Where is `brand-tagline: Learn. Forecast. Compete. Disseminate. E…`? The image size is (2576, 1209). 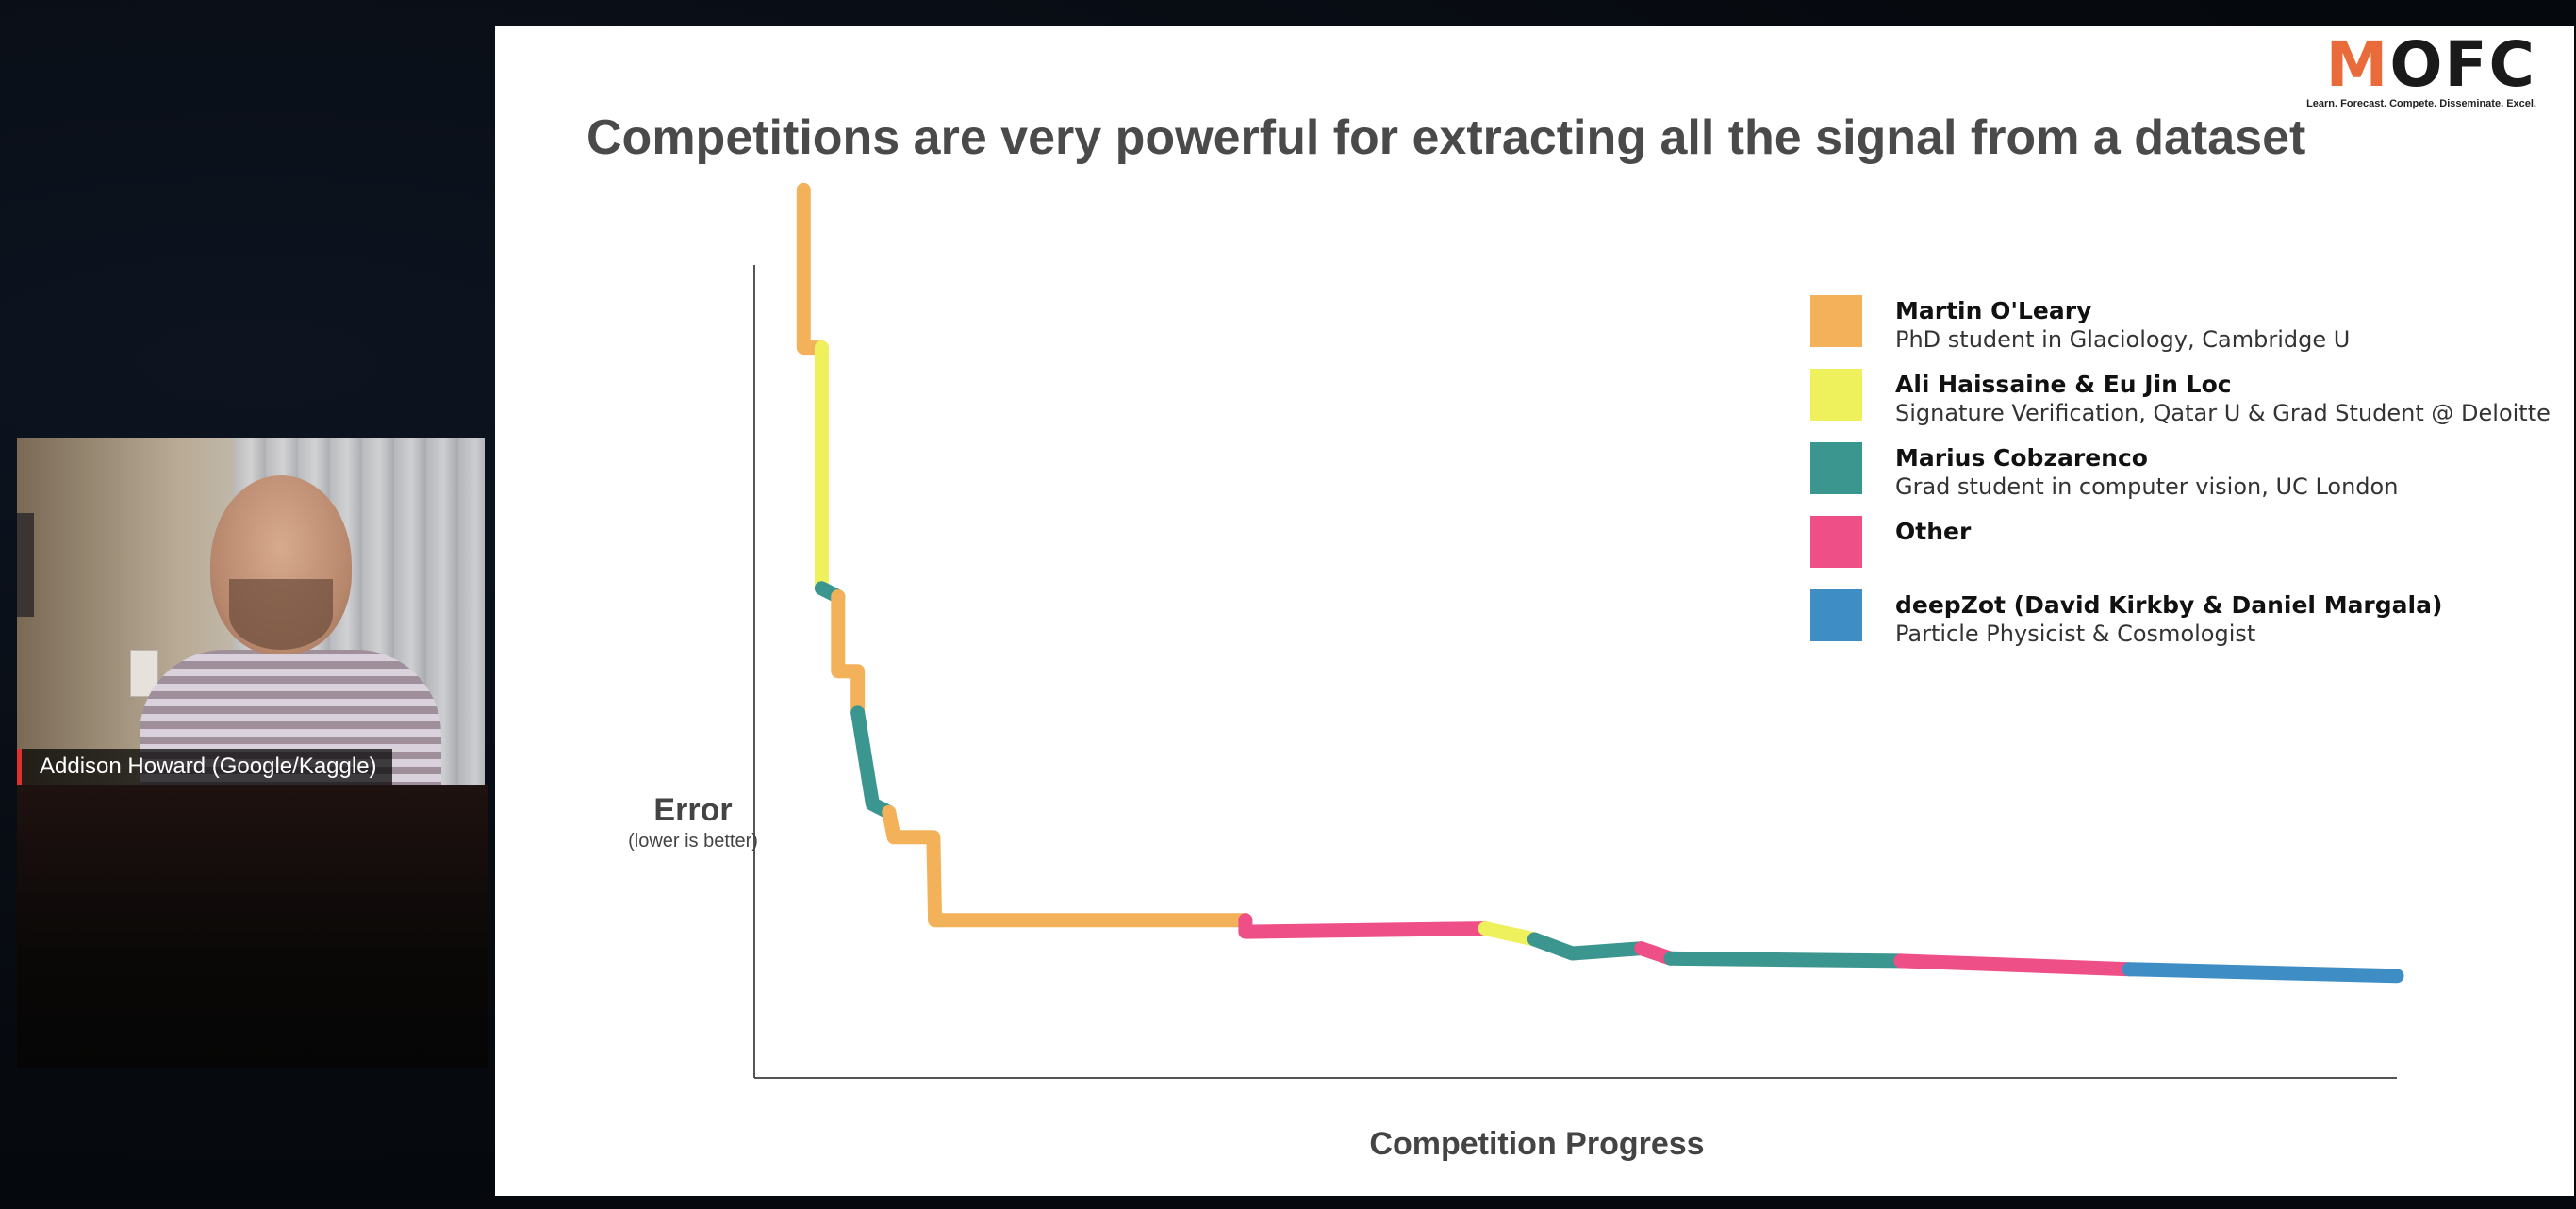
brand-tagline: Learn. Forecast. Compete. Disseminate. E… is located at coordinates (2421, 103).